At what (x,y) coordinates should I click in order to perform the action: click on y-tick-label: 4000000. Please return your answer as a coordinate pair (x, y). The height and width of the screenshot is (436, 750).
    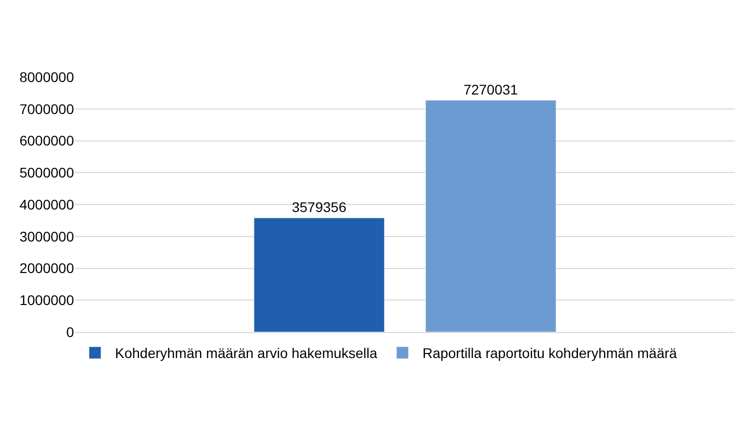
    Looking at the image, I should click on (46, 204).